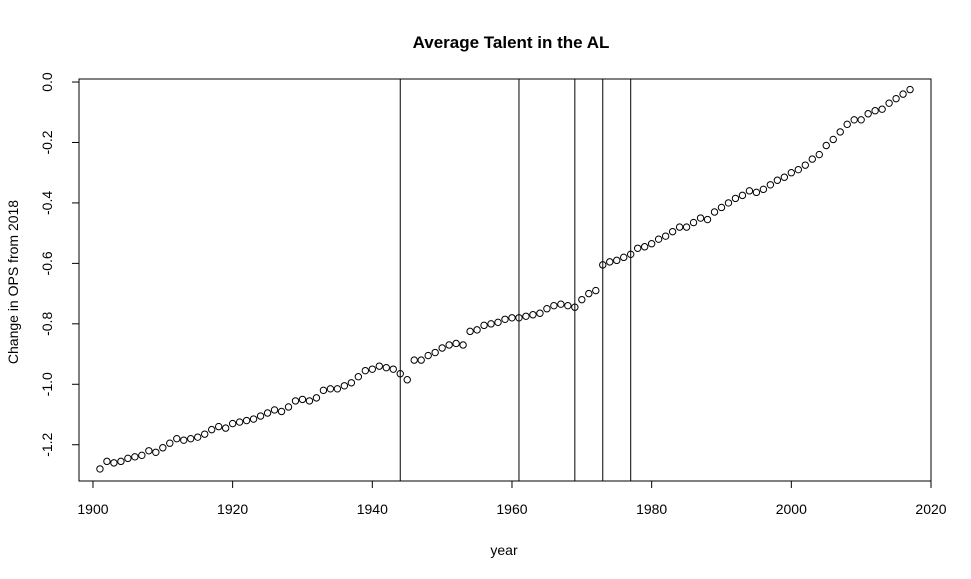 This screenshot has width=971, height=579. I want to click on chart-title: Average Talent in the AL, so click(511, 42).